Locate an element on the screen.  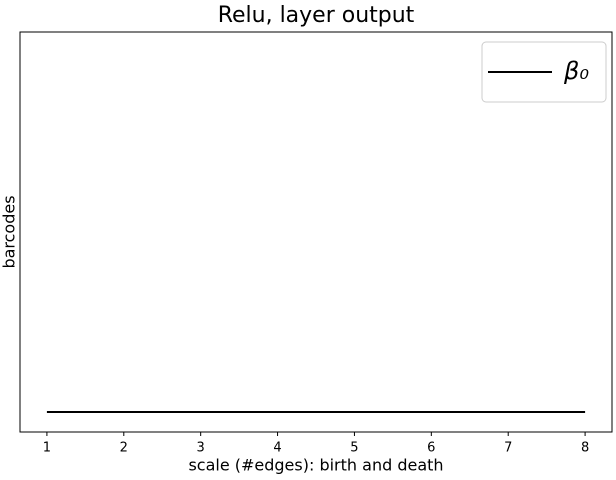
x-tick-label: 5 is located at coordinates (354, 448).